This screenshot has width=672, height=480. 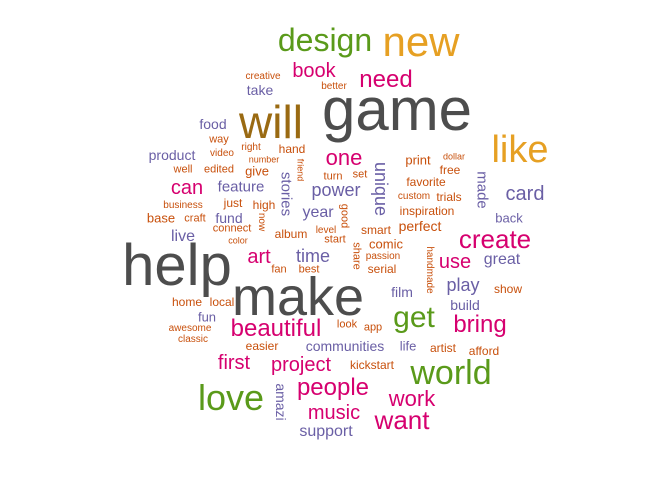 What do you see at coordinates (314, 71) in the screenshot?
I see `word-book: book` at bounding box center [314, 71].